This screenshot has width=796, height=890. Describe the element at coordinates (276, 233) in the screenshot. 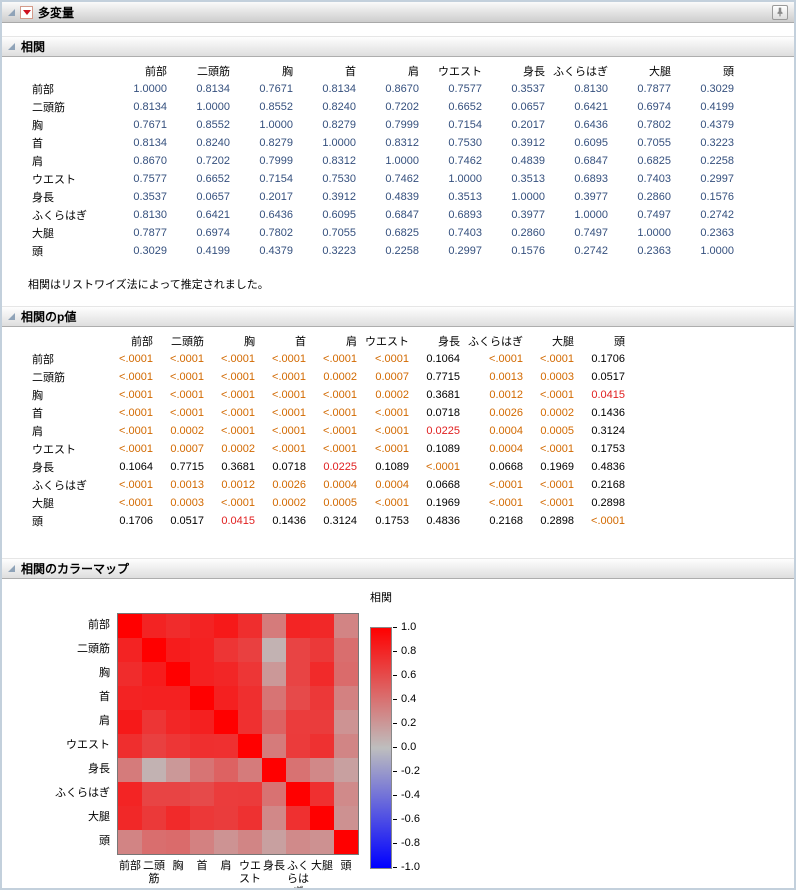

I see `correlation-cell: 0.7802` at that location.